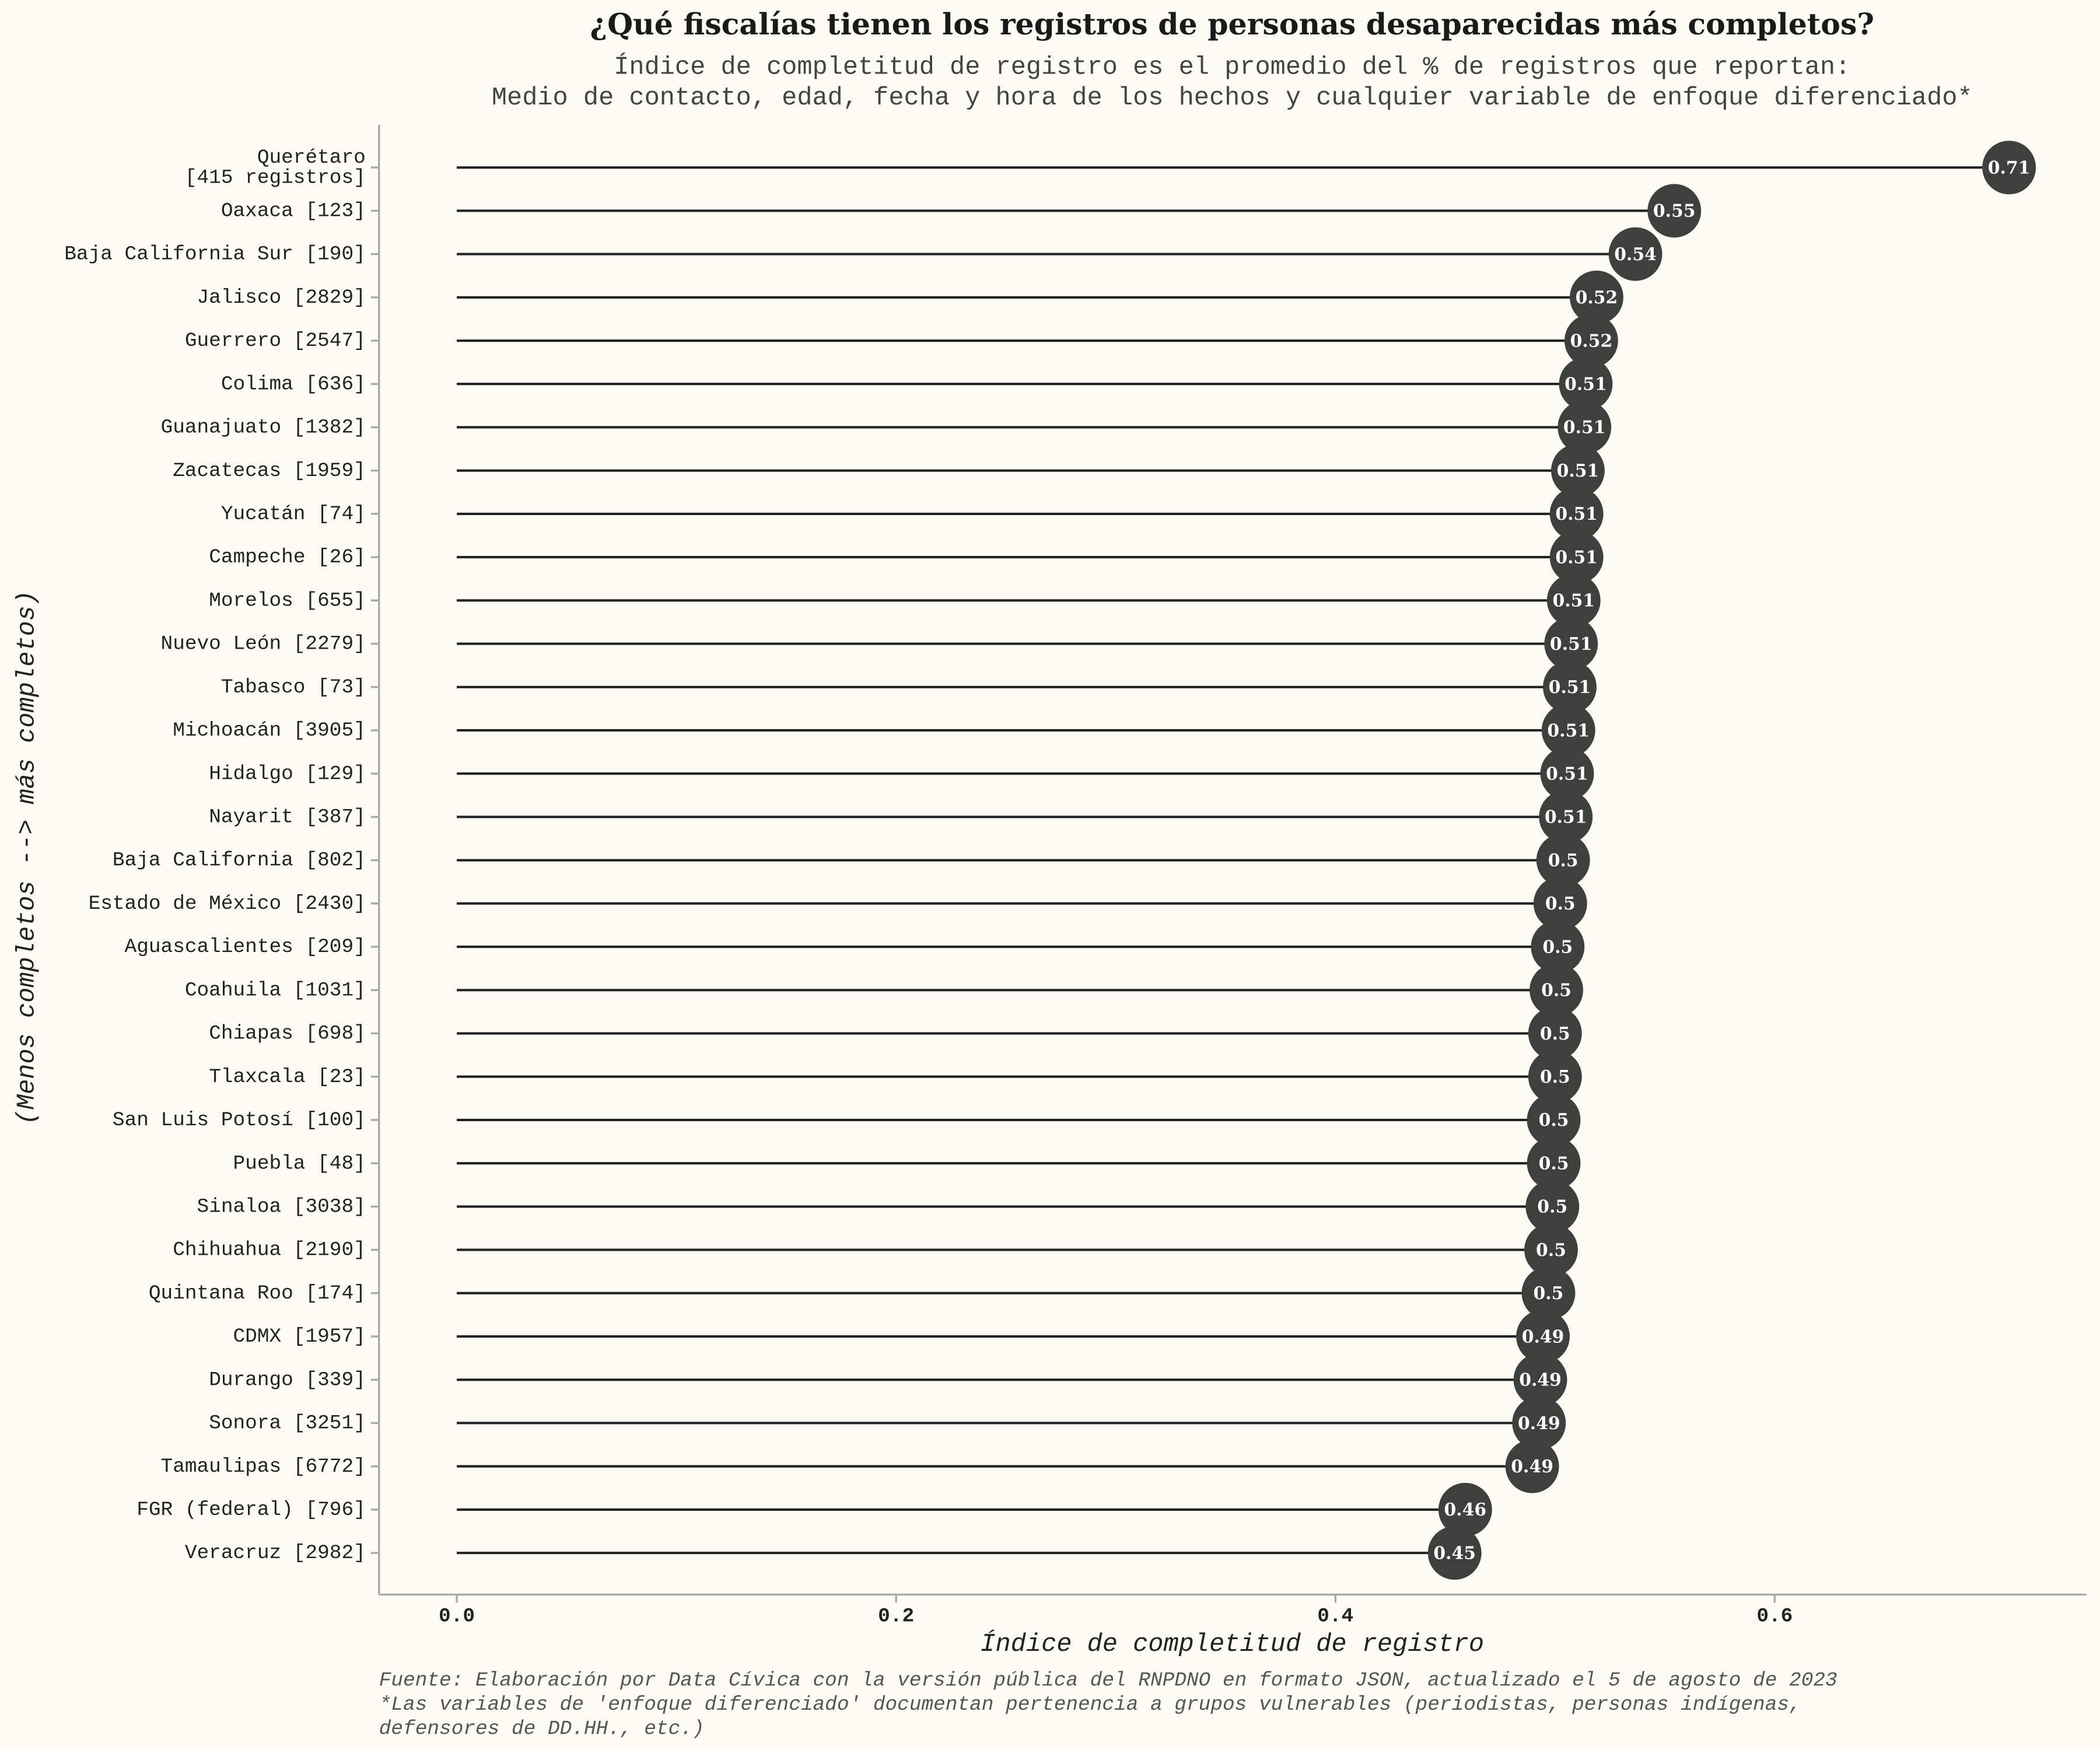  Describe the element at coordinates (293, 384) in the screenshot. I see `y-tick-label: Colima [636]` at that location.